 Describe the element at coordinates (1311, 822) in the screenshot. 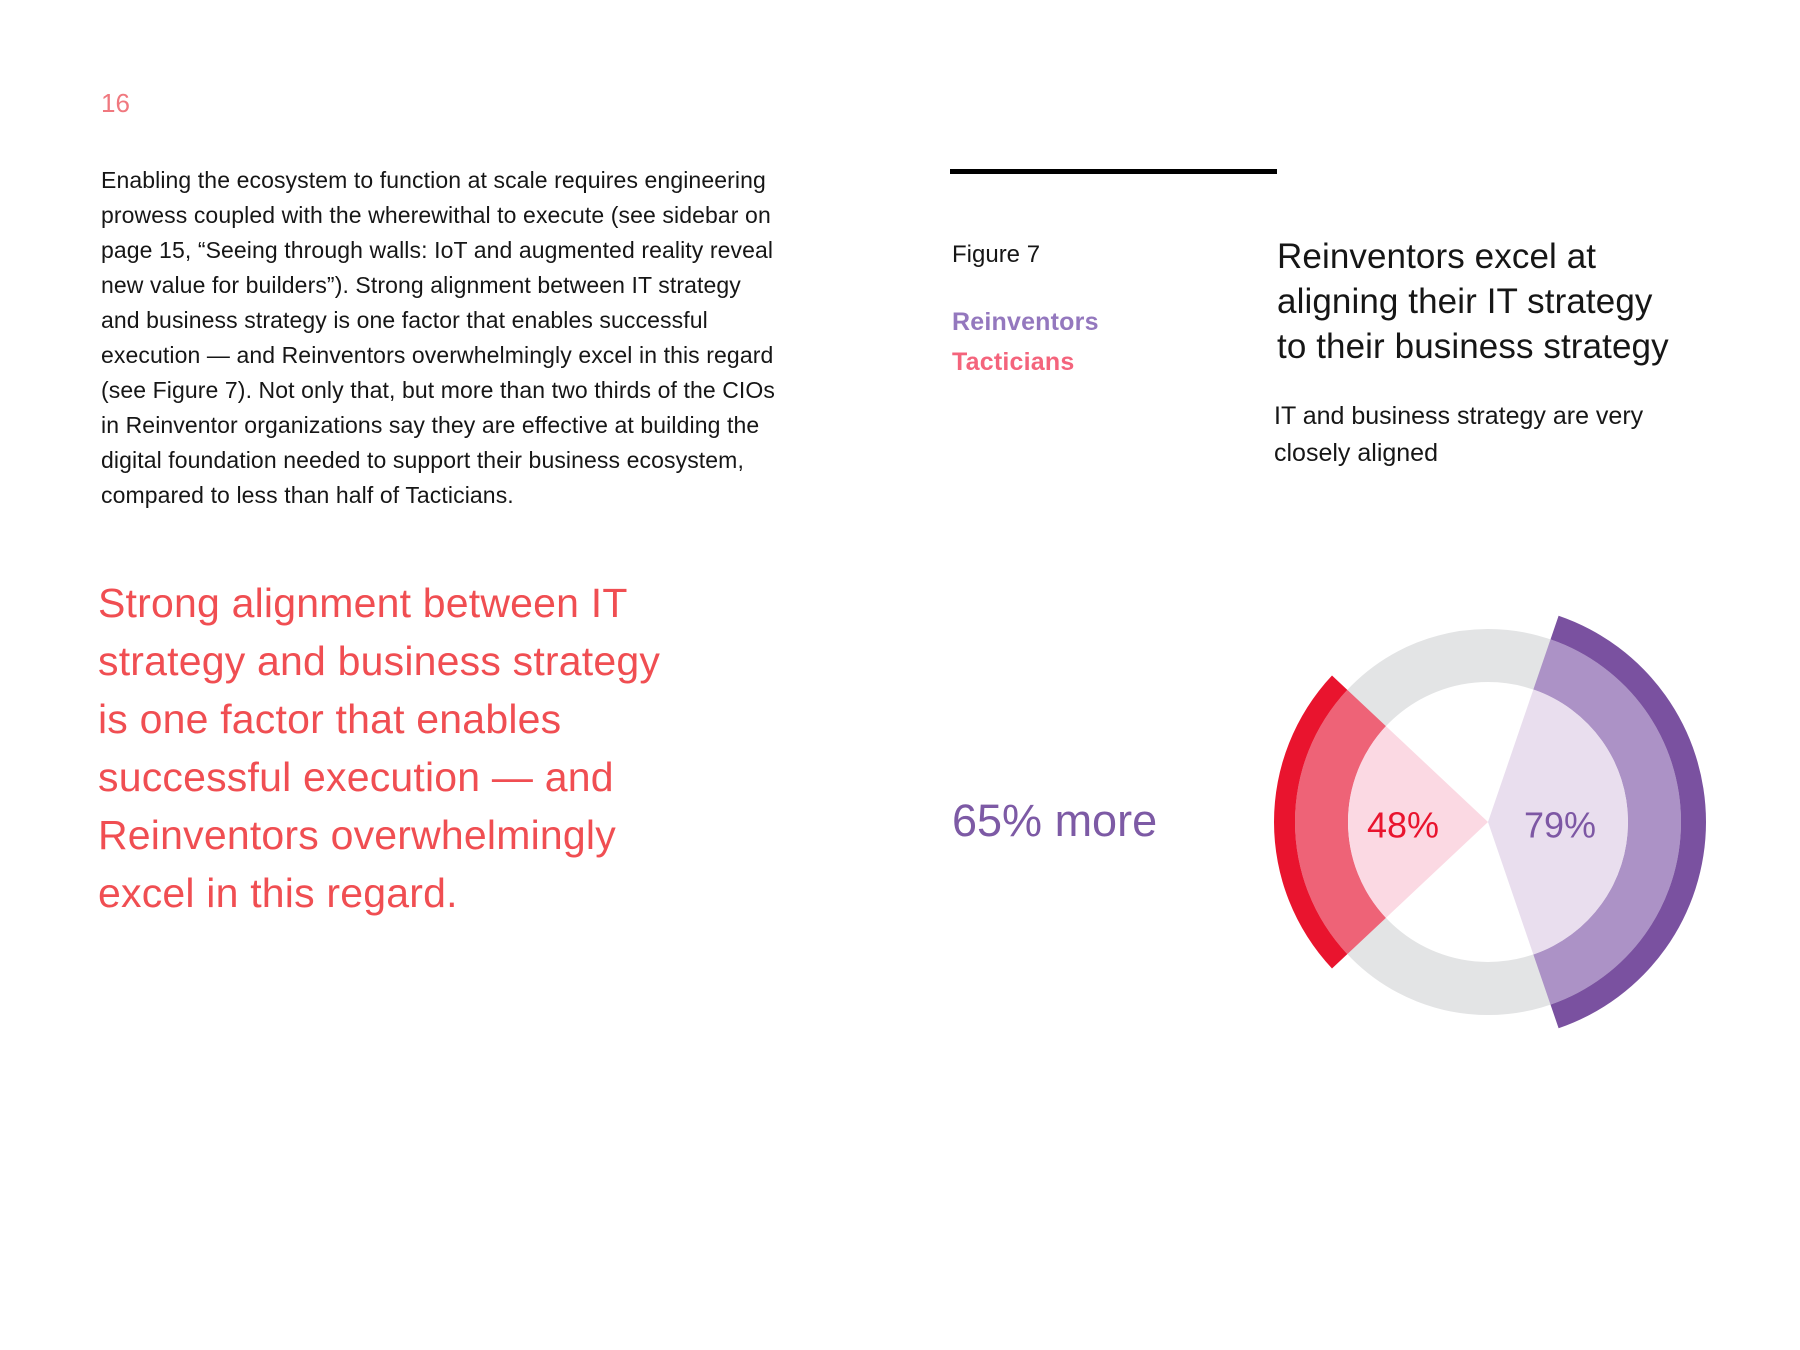

I see `outer-arc-tacticians` at that location.